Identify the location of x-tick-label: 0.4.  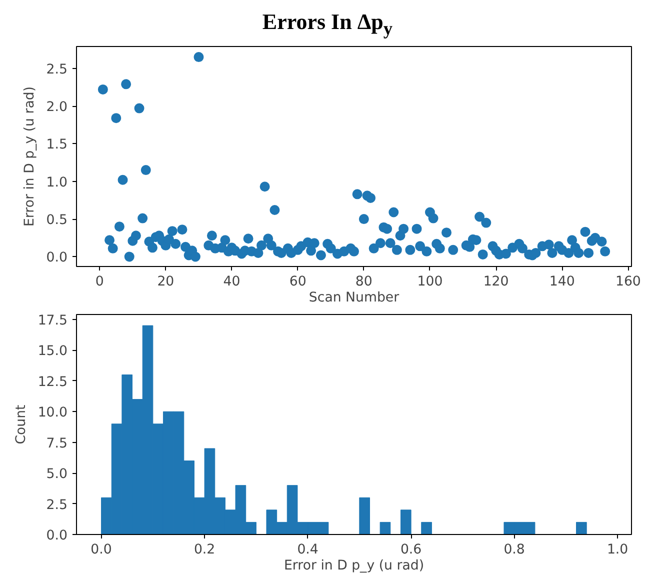
(307, 550).